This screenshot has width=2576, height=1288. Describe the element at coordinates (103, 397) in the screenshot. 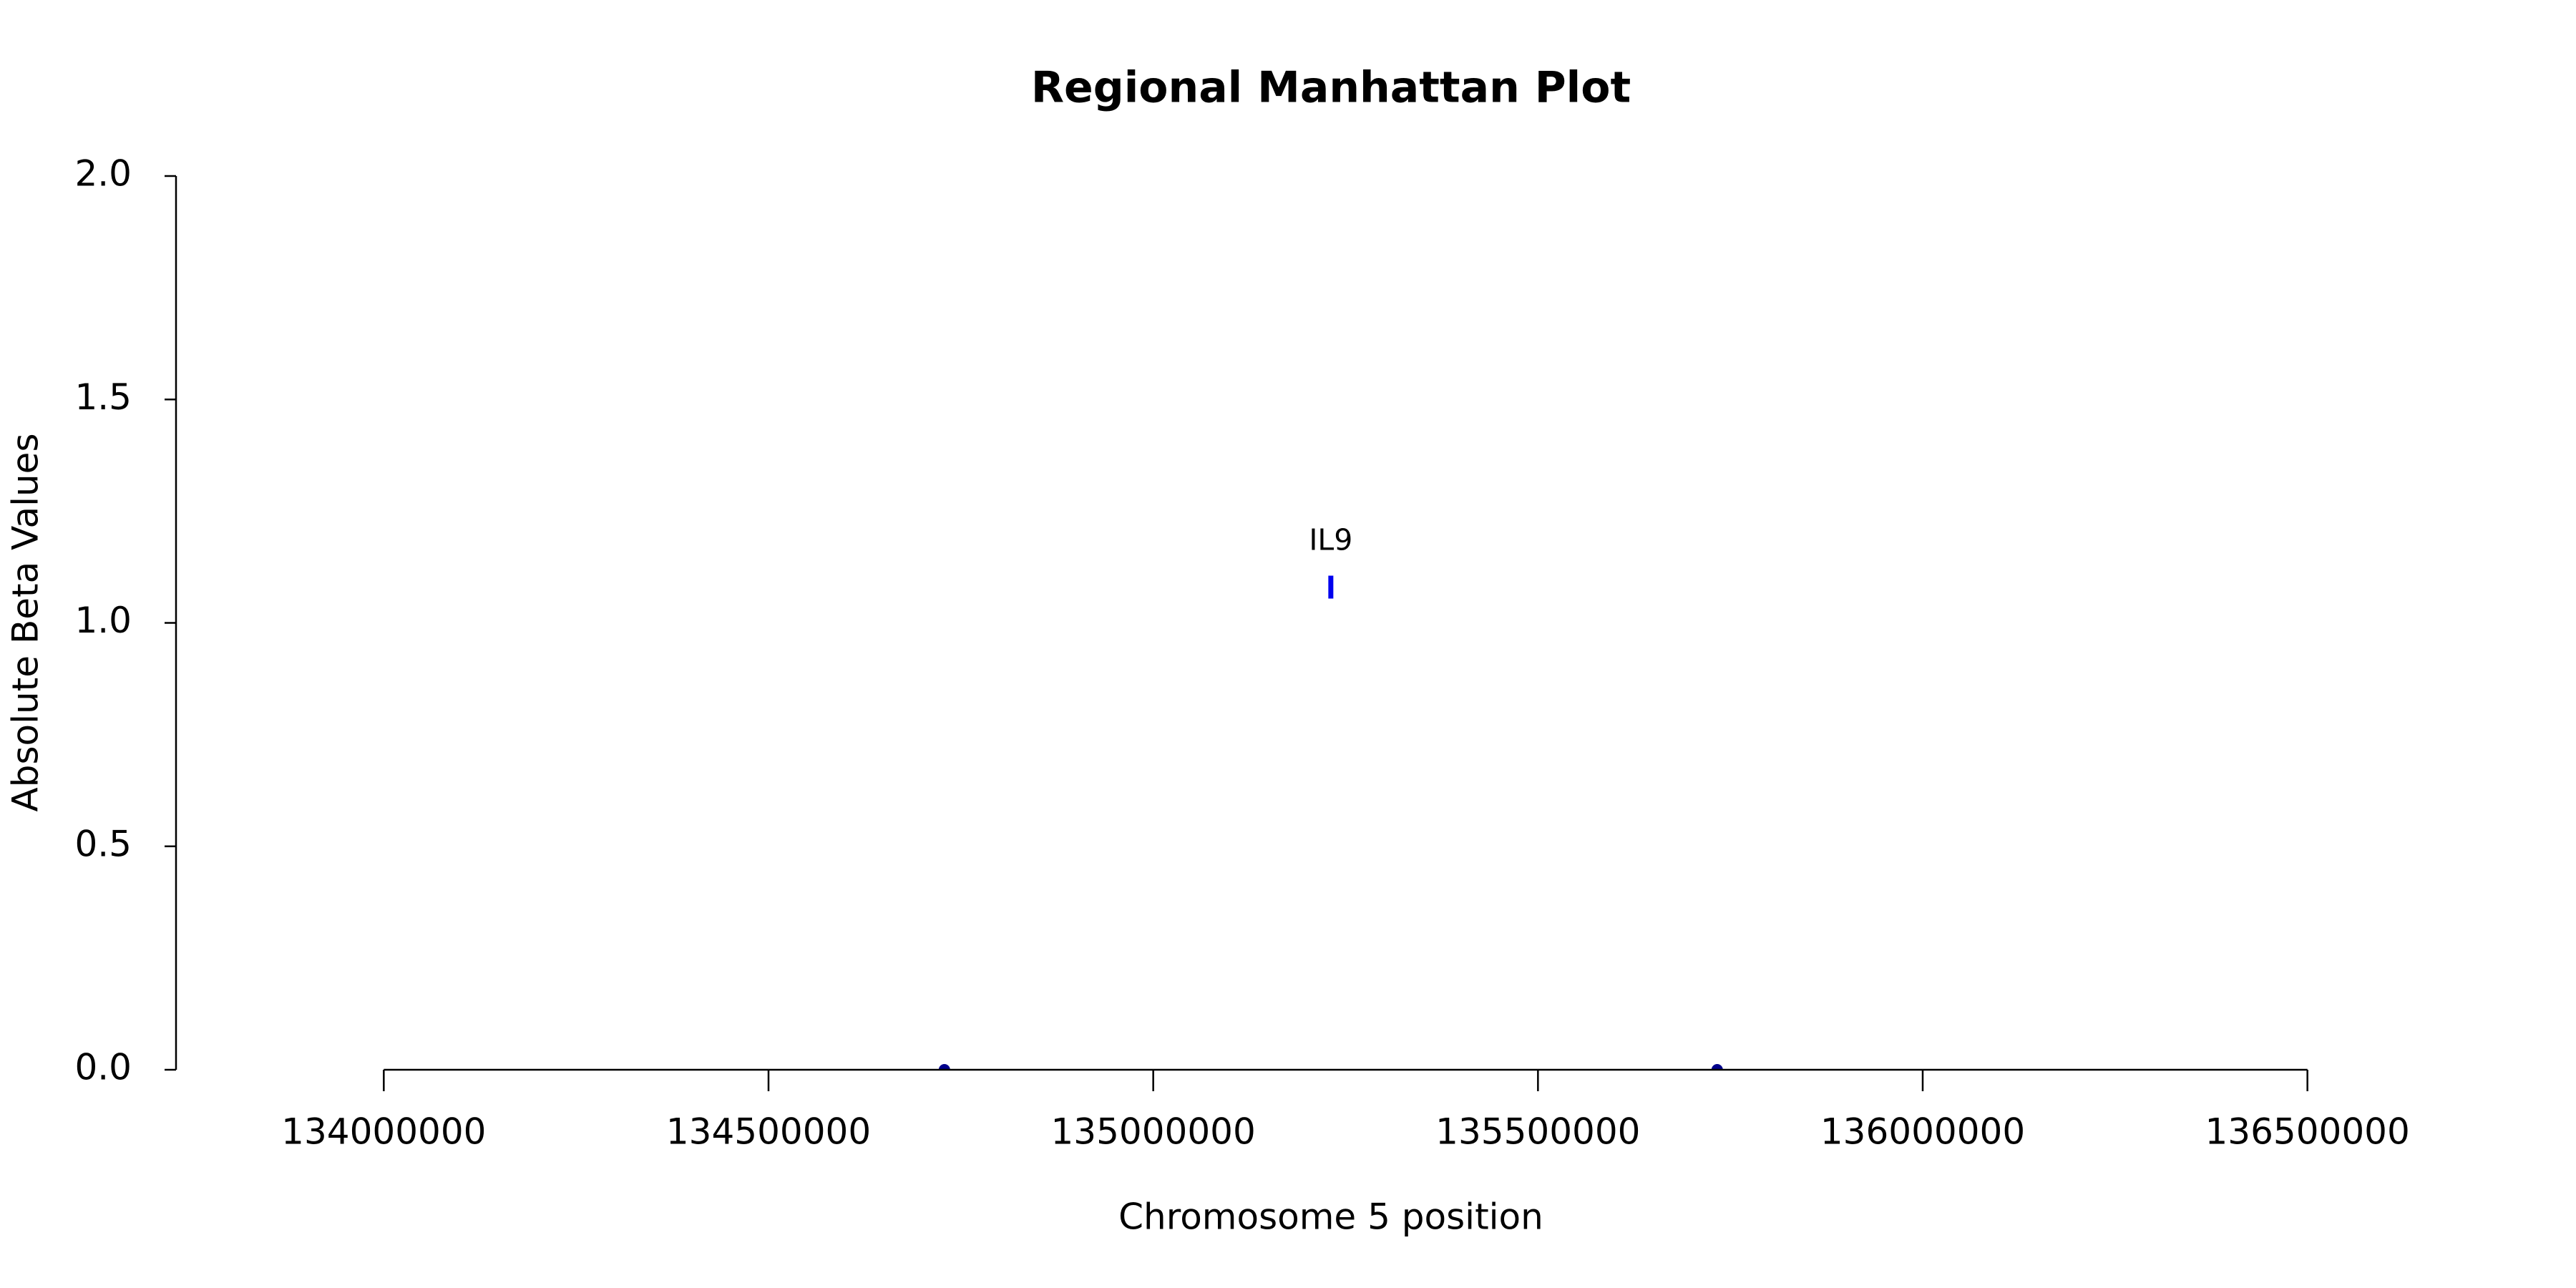

I see `y-tick-label: 1.5` at that location.